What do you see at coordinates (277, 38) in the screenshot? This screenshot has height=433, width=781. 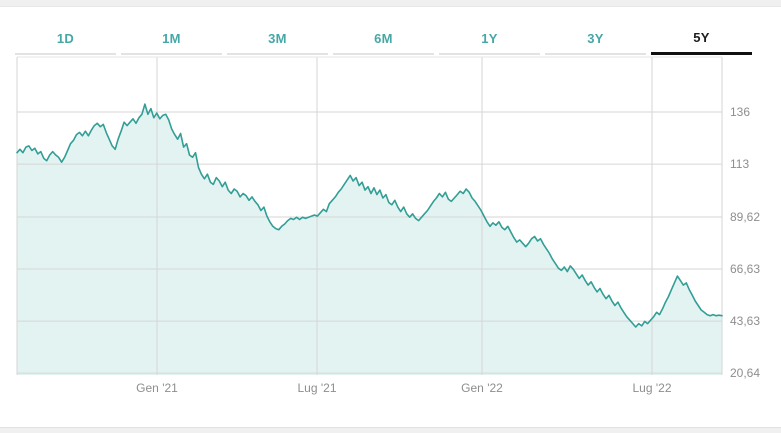 I see `tab-3m-label: 3M` at bounding box center [277, 38].